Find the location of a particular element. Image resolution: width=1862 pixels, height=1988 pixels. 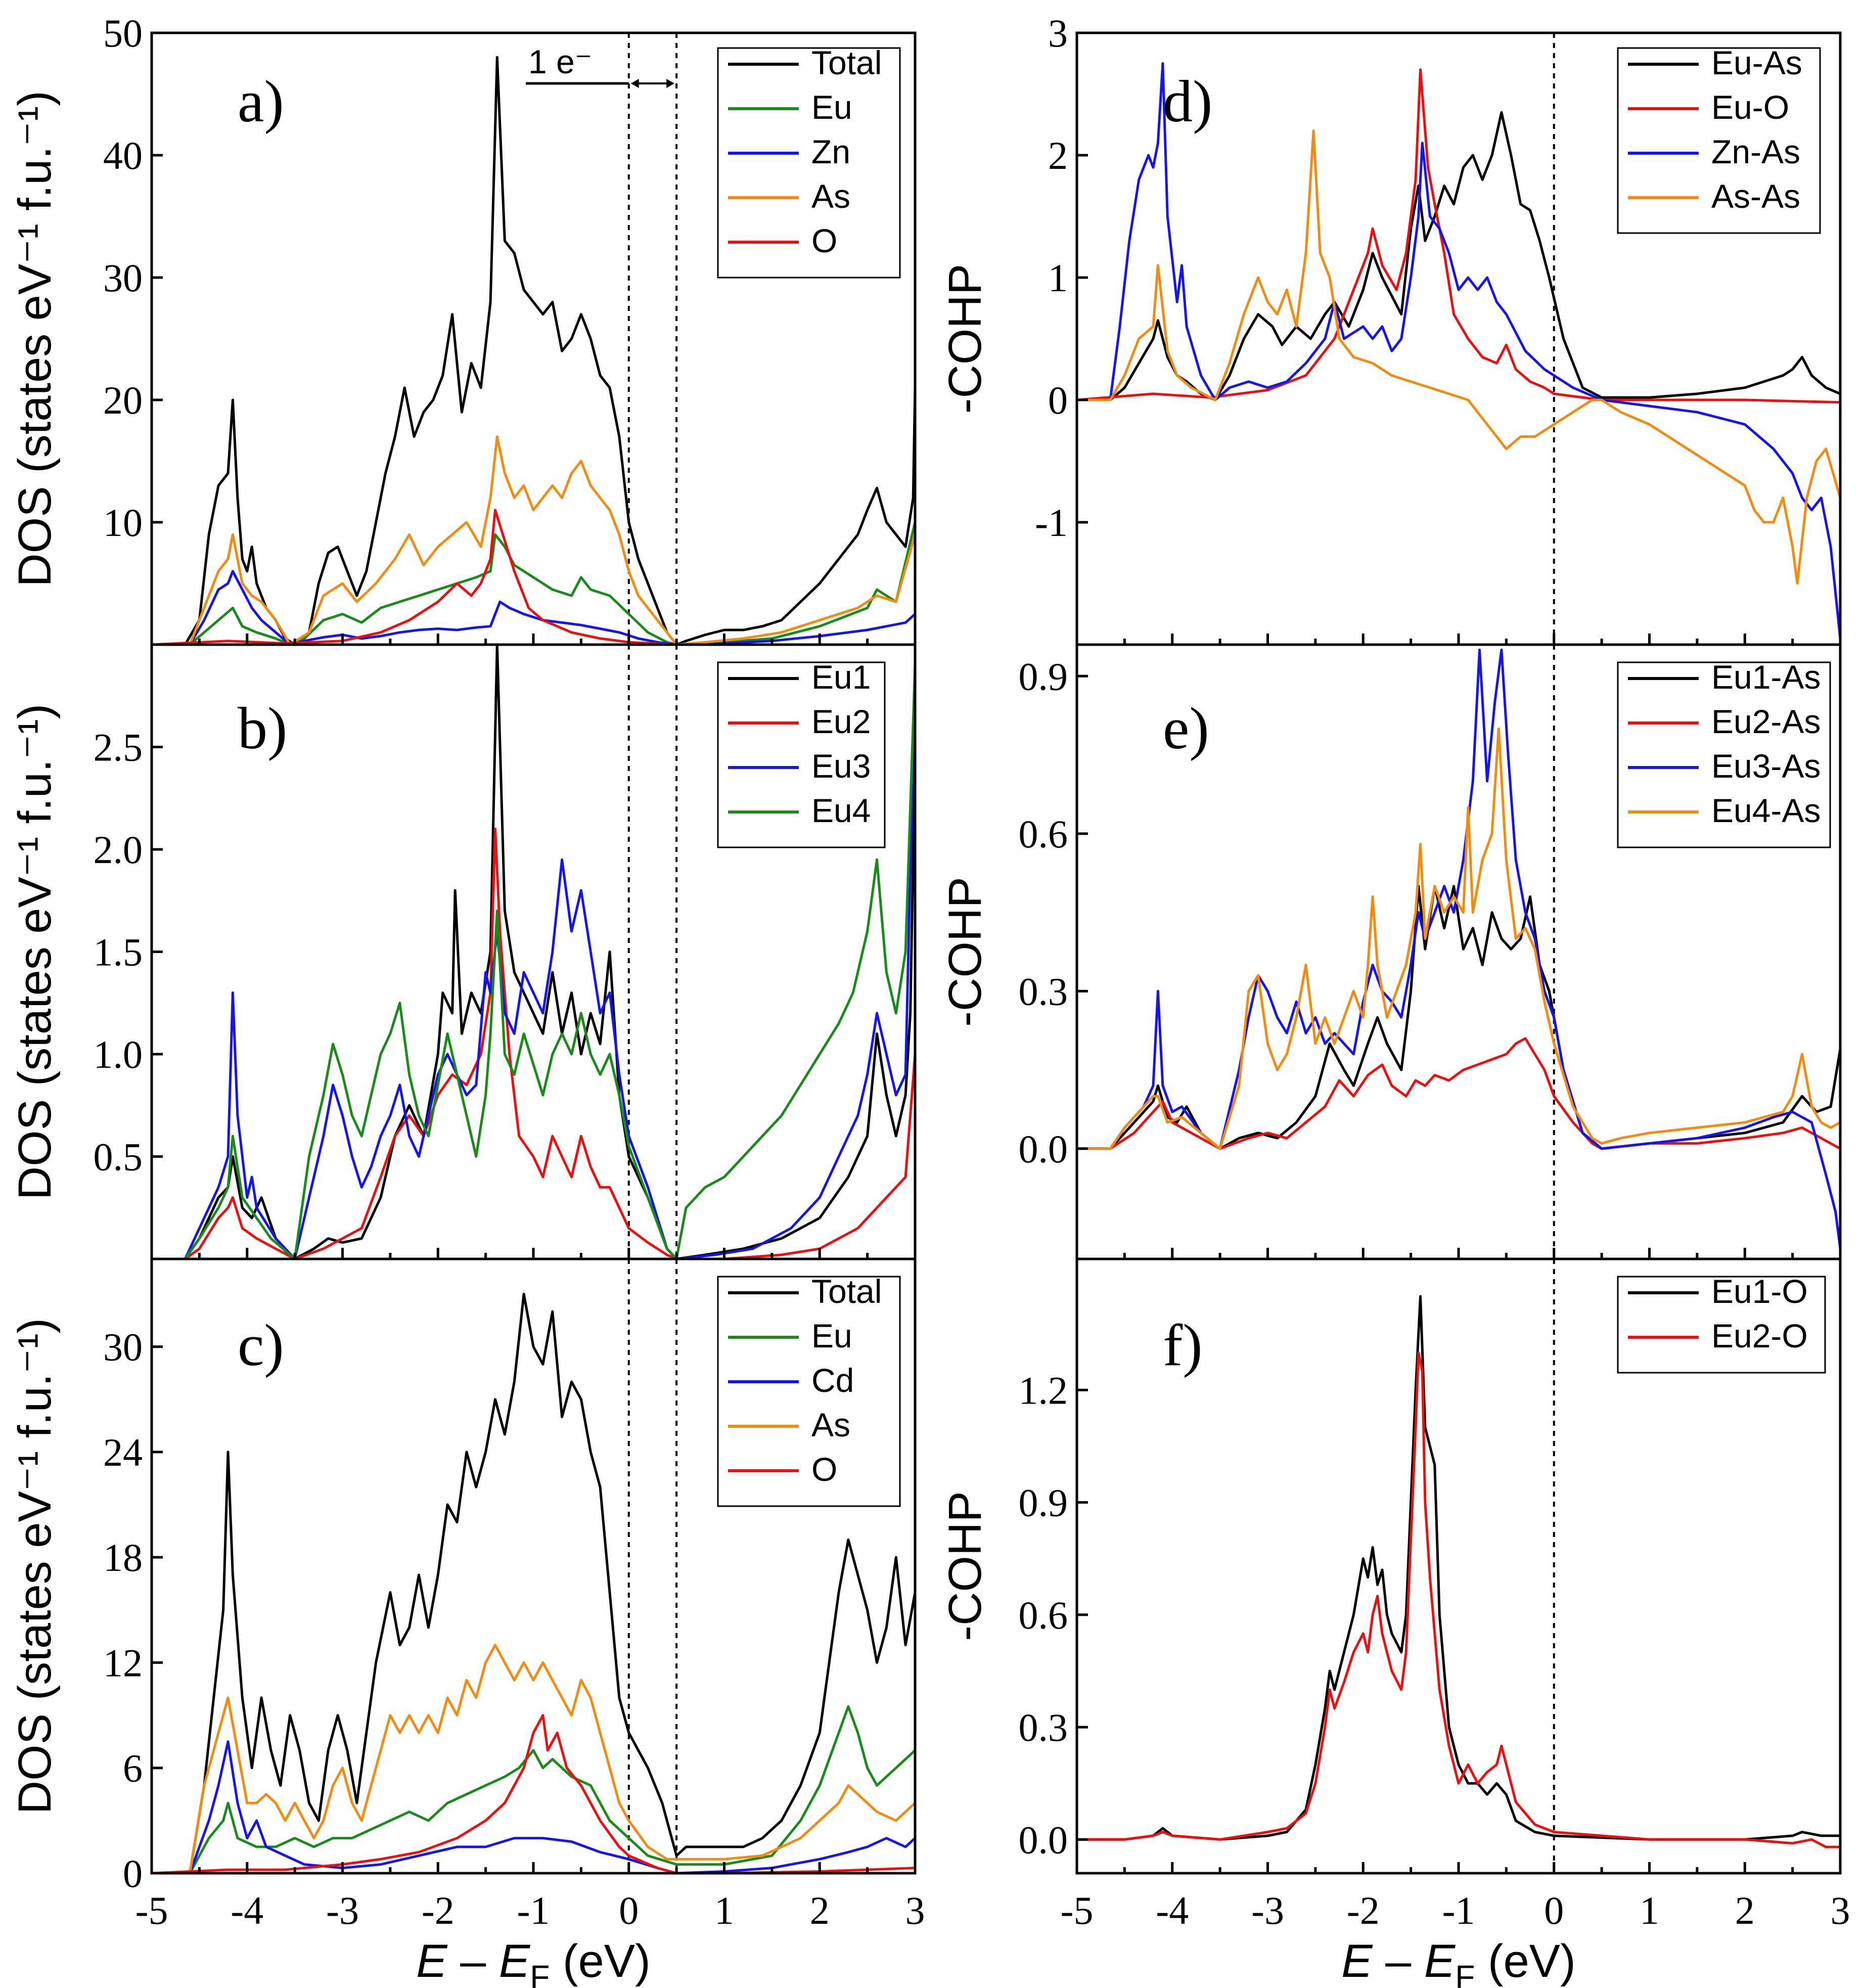

series-b-eu4 is located at coordinates (533, 962).